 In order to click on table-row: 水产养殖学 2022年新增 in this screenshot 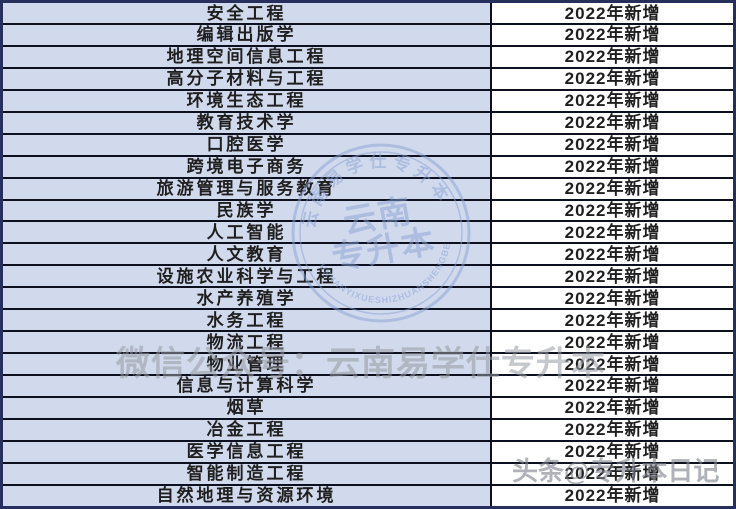, I will do `click(368, 298)`.